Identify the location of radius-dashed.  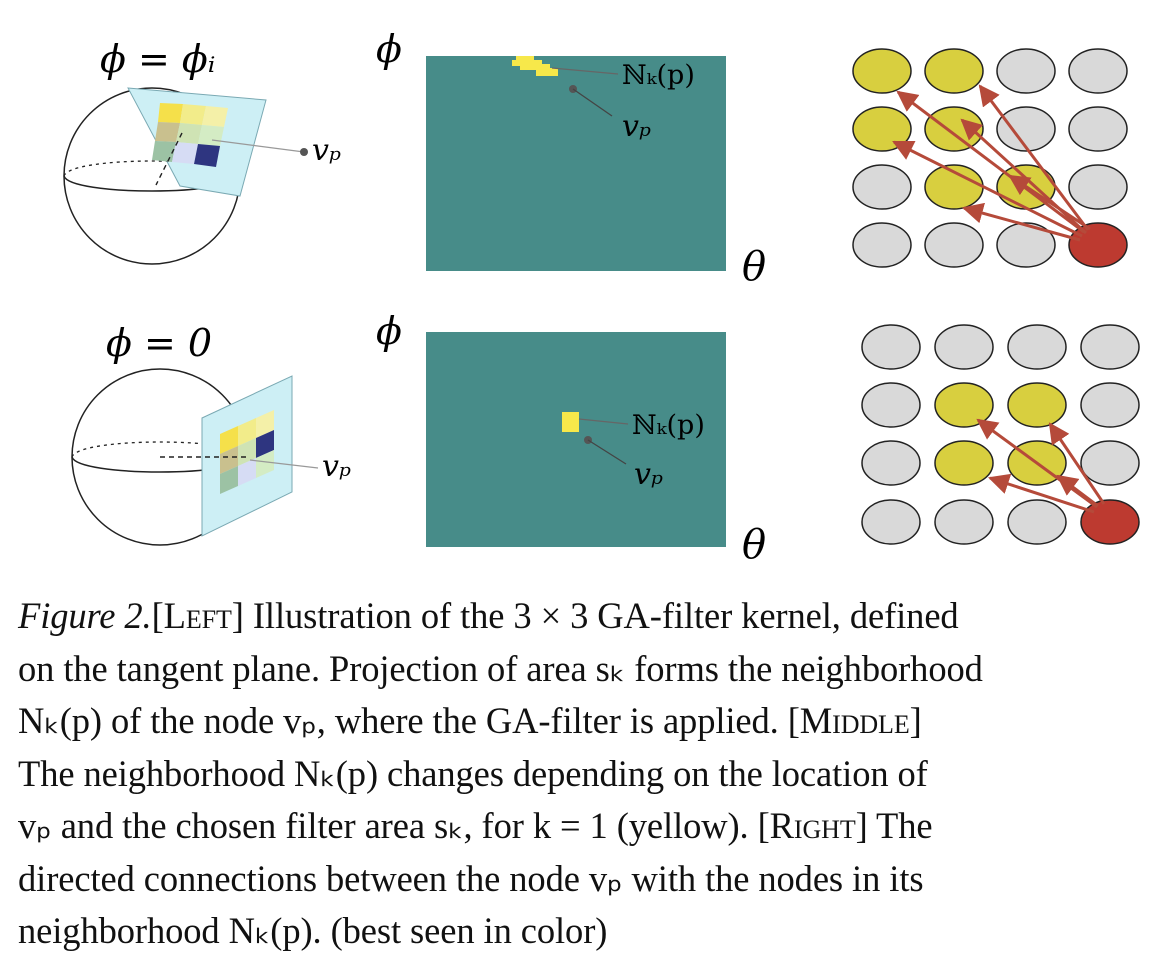
(169, 159).